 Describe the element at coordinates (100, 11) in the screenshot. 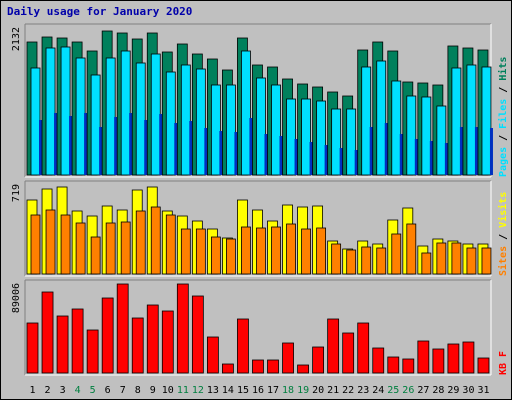

I see `chart-title: Daily usage for January 2020` at that location.